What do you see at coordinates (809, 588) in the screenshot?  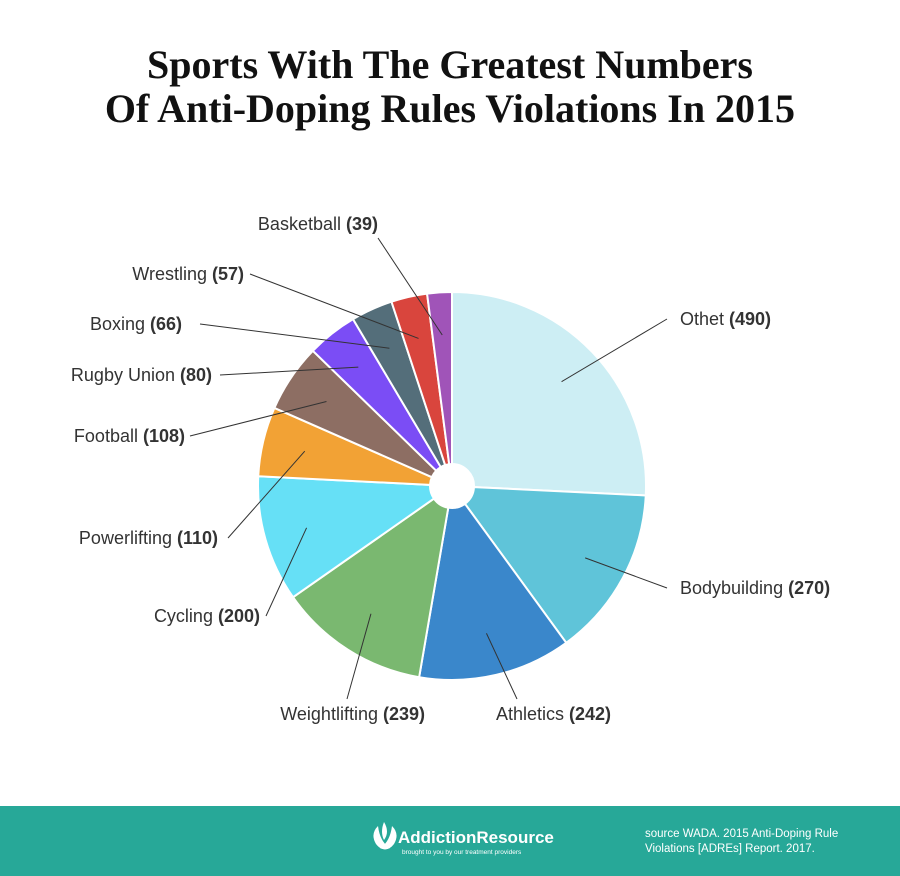 I see `label-value: (270)` at bounding box center [809, 588].